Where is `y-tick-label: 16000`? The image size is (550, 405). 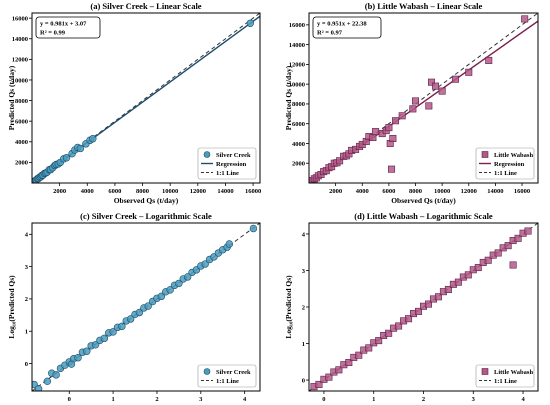
y-tick-label: 16000 is located at coordinates (297, 25).